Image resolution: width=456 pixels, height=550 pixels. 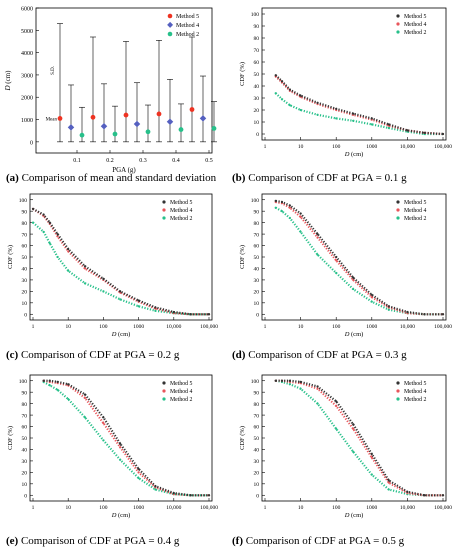 What do you see at coordinates (324, 541) in the screenshot?
I see `caption-label: Comparison of CDF at PGA = 0.5 g` at bounding box center [324, 541].